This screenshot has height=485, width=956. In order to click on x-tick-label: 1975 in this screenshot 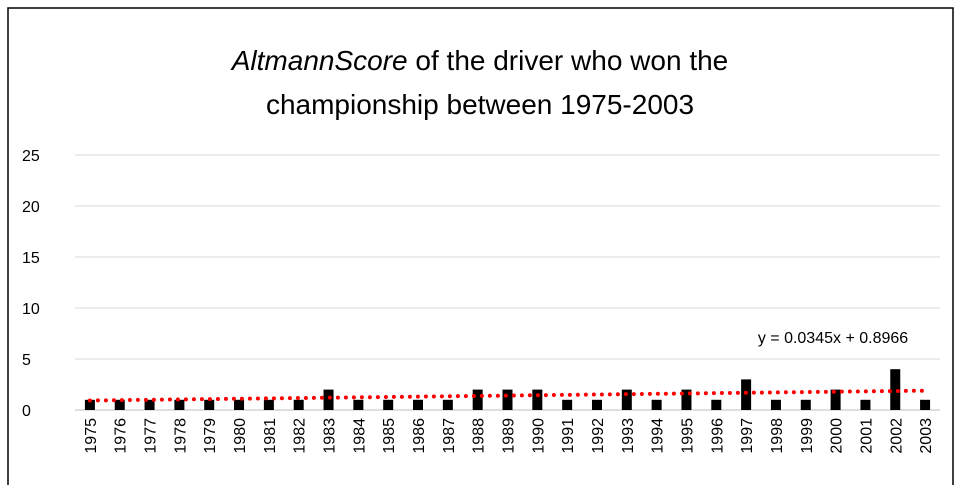, I will do `click(91, 436)`.